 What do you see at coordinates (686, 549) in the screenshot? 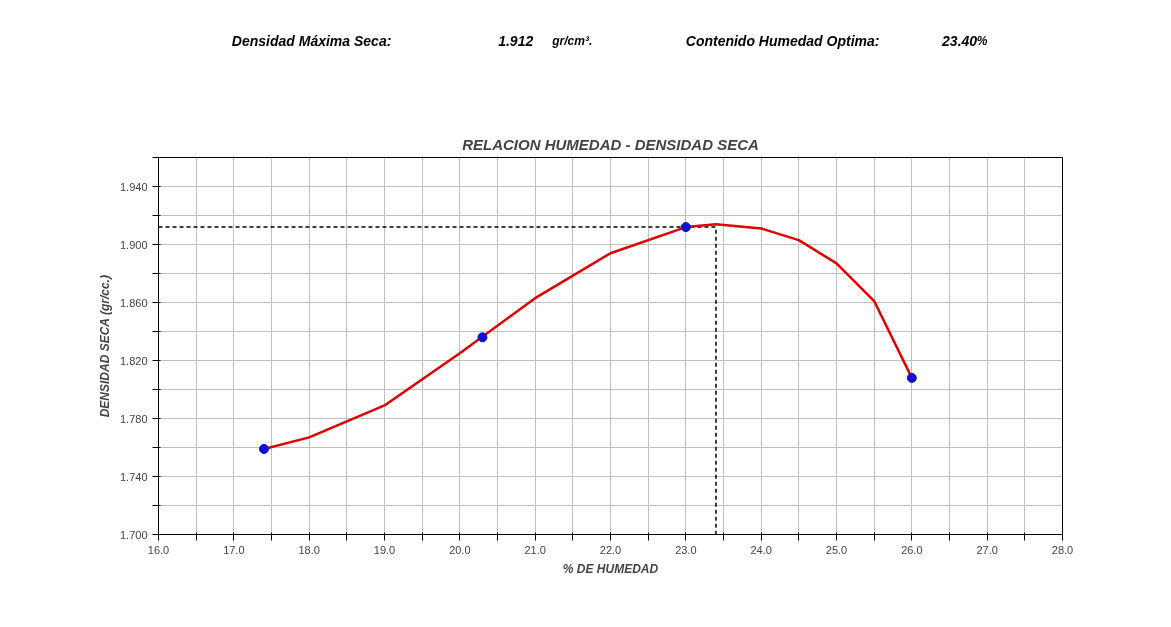
I see `x-tick-label: 23.0` at bounding box center [686, 549].